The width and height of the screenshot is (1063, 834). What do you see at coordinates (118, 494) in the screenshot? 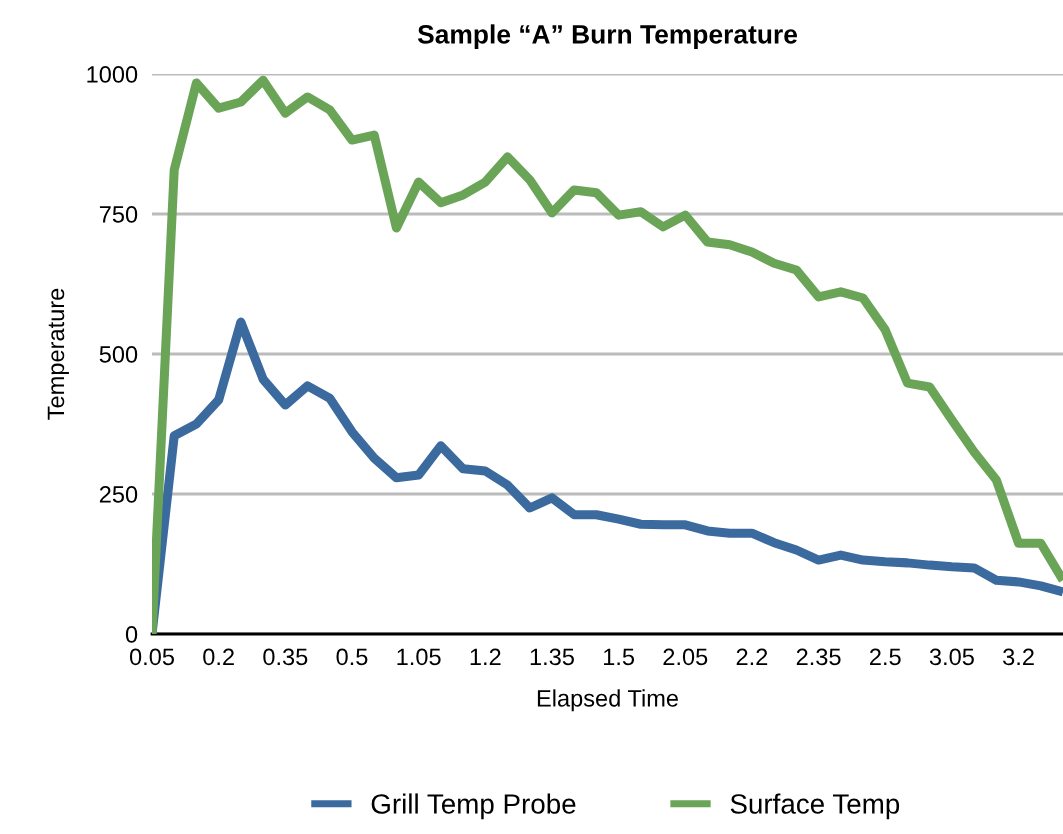
I see `y-tick-label: 250` at bounding box center [118, 494].